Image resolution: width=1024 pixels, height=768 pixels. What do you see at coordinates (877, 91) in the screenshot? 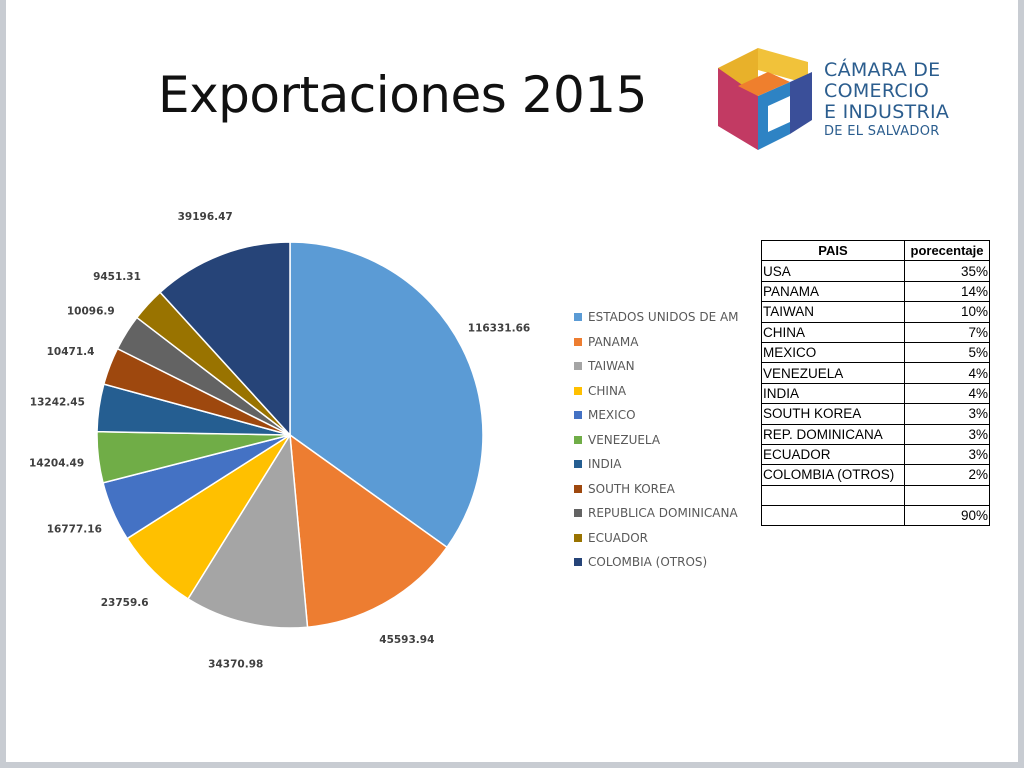
I see `logo-line-2: COMERCIO` at bounding box center [877, 91].